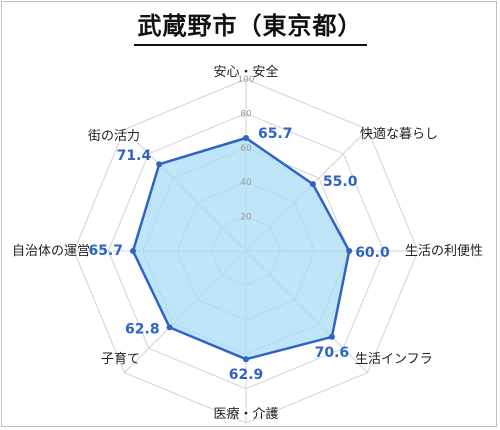 The width and height of the screenshot is (500, 430). I want to click on category-label-1: 安心・安全, so click(245, 72).